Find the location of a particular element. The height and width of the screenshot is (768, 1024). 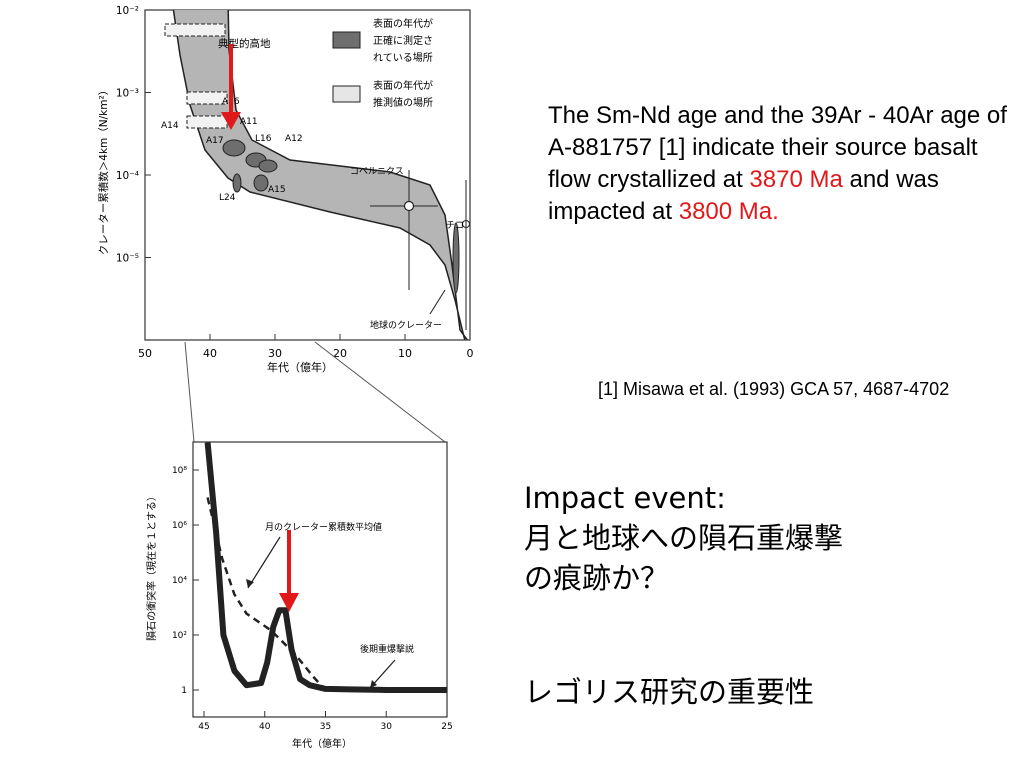

description-part2: and was impacted at is located at coordinates (743, 195).